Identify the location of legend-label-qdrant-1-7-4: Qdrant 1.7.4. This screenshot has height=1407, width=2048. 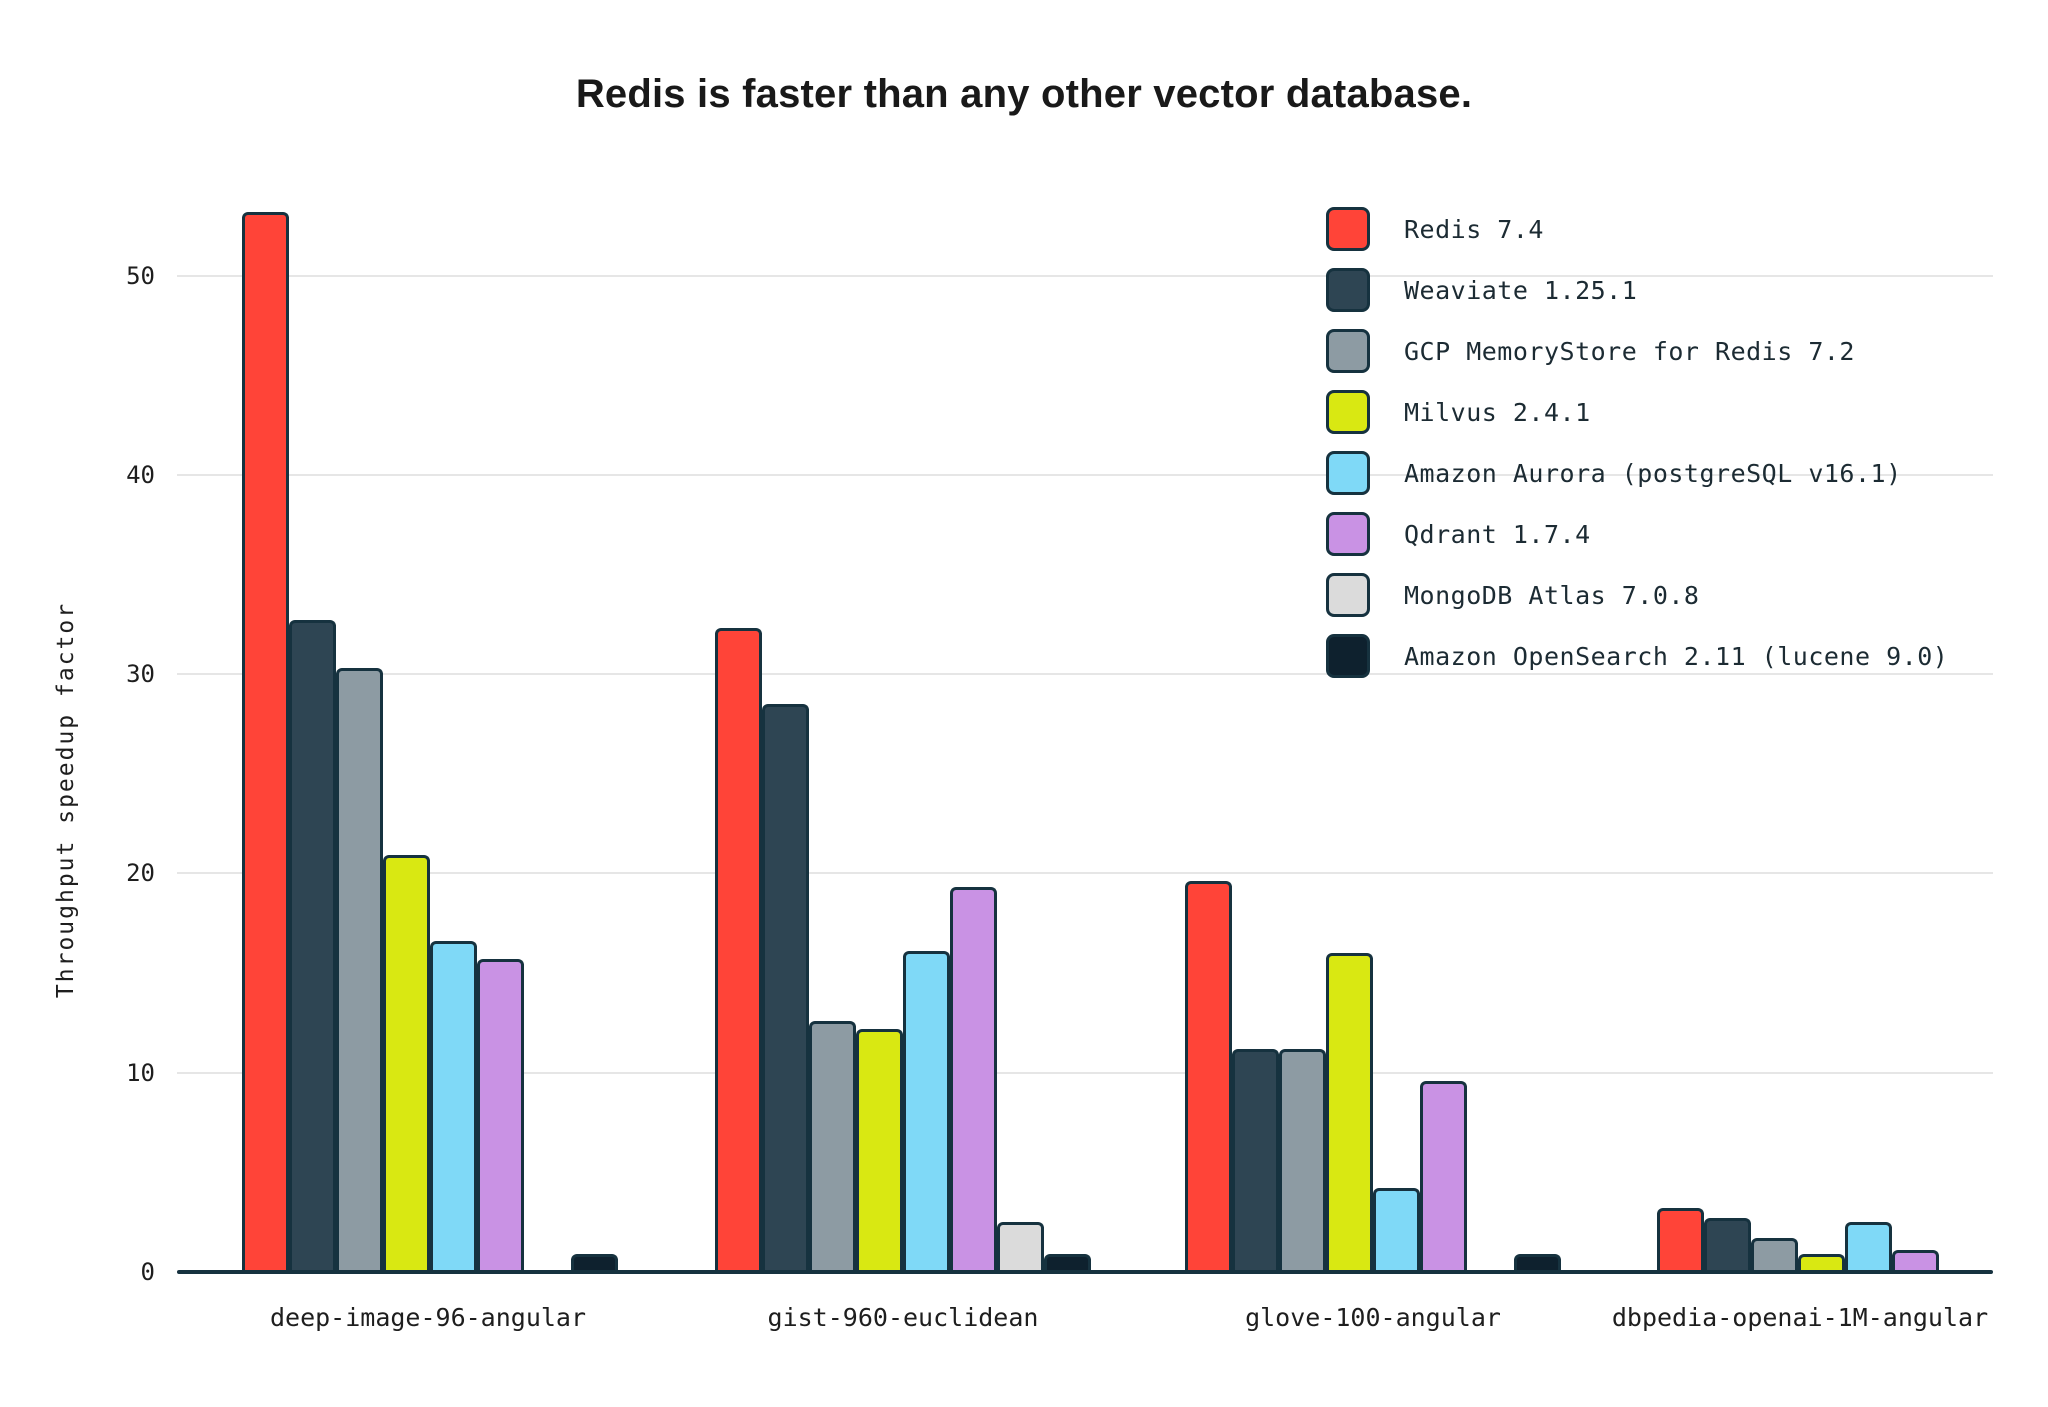
(1497, 534).